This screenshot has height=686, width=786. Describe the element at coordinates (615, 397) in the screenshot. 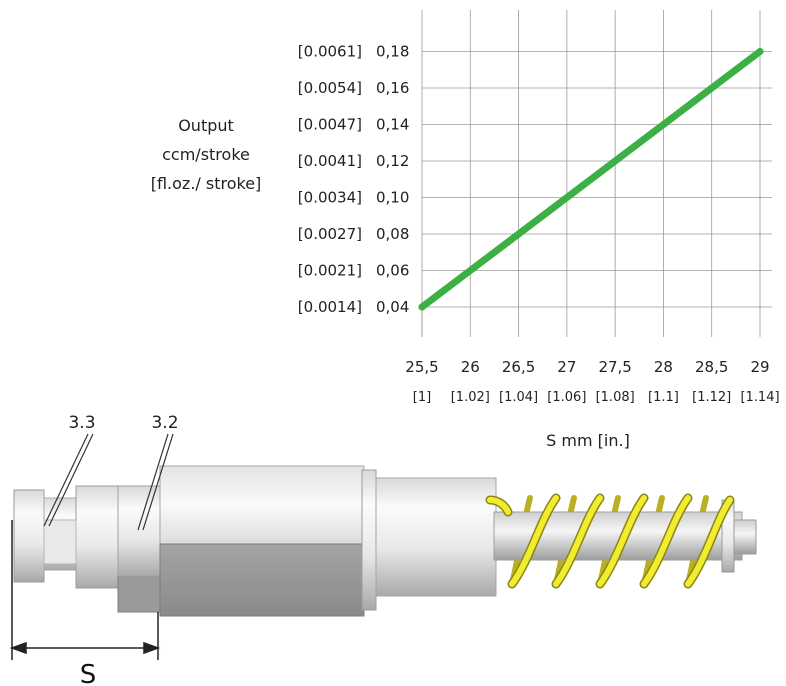

I see `x-tick-label-inches: [1.08]` at that location.